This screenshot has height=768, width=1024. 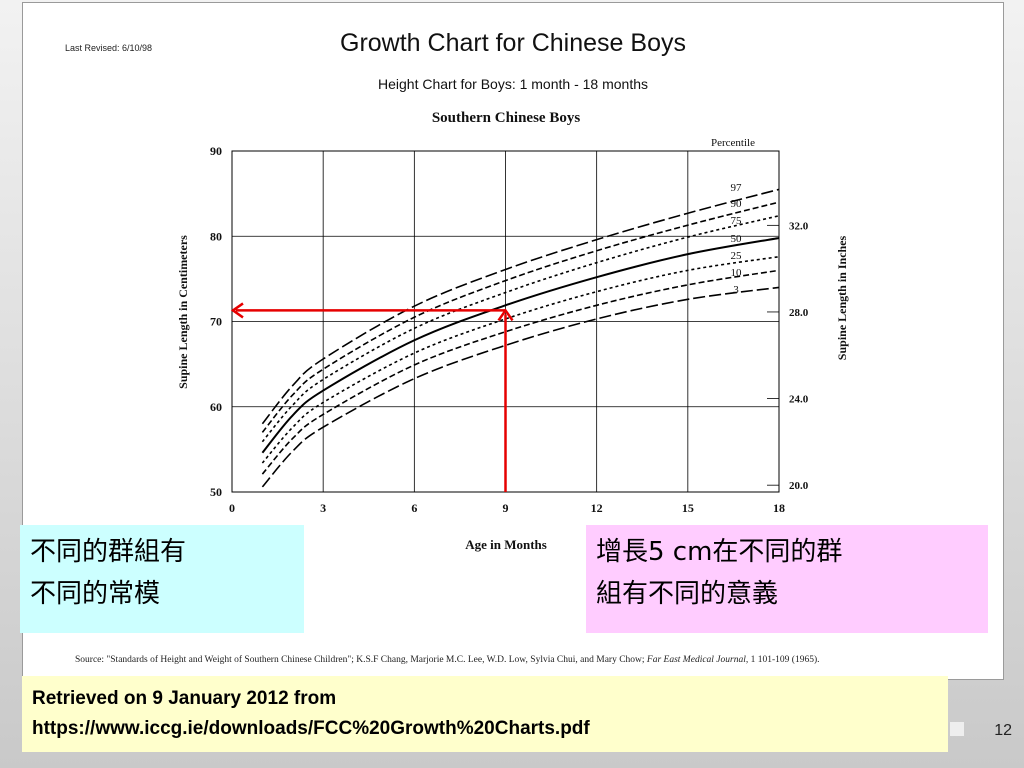 I want to click on document-title: Growth Chart for Chinese Boys, so click(x=513, y=43).